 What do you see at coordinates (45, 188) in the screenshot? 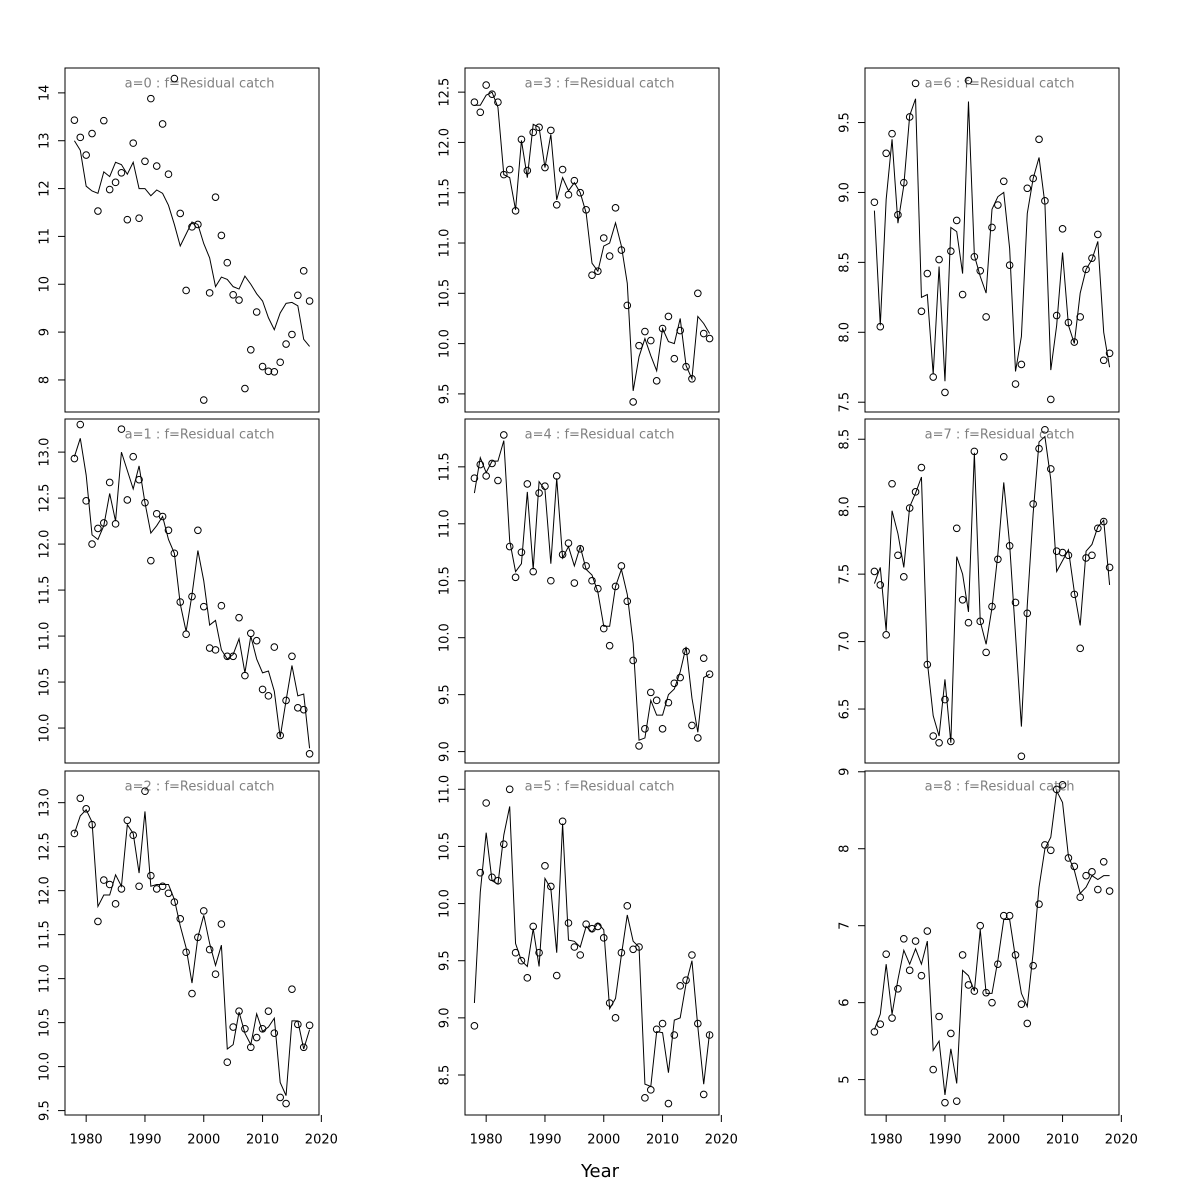
I see `y-tick-label: 12` at bounding box center [45, 188].